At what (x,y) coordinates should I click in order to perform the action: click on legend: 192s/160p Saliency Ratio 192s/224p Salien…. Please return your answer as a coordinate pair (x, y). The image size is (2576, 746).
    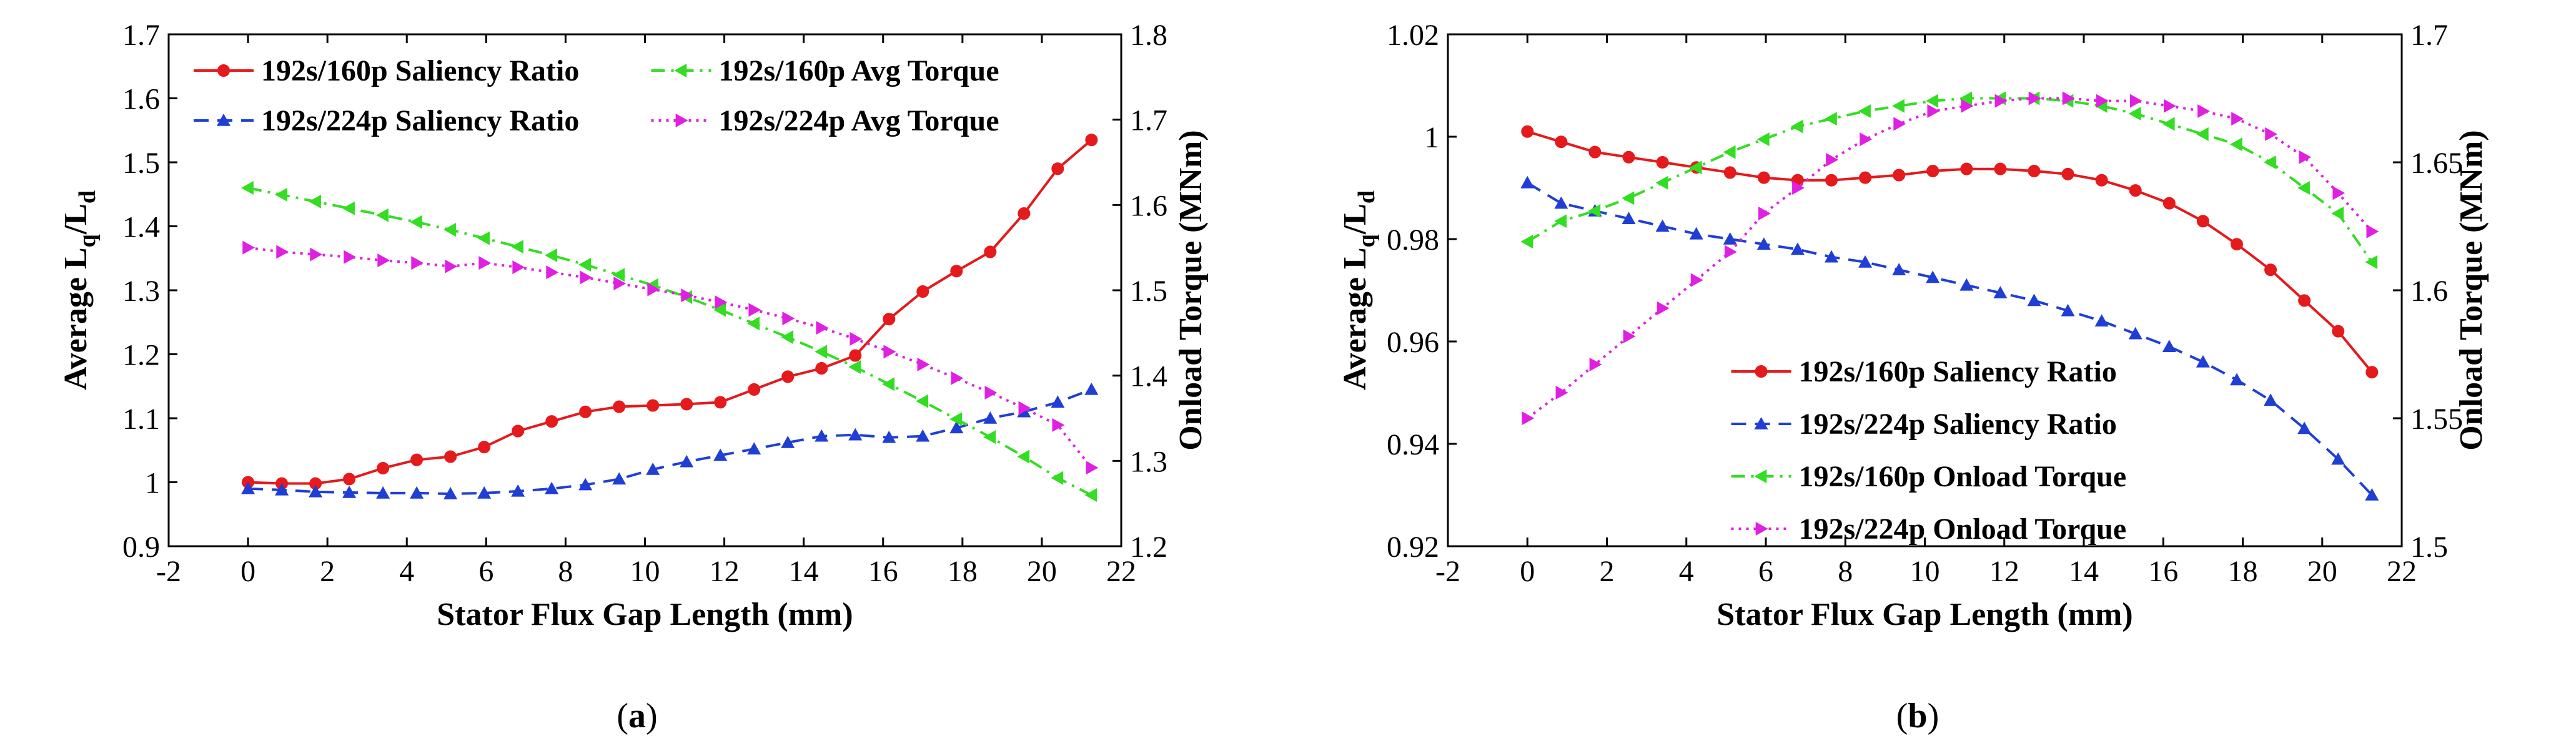
    Looking at the image, I should click on (1928, 451).